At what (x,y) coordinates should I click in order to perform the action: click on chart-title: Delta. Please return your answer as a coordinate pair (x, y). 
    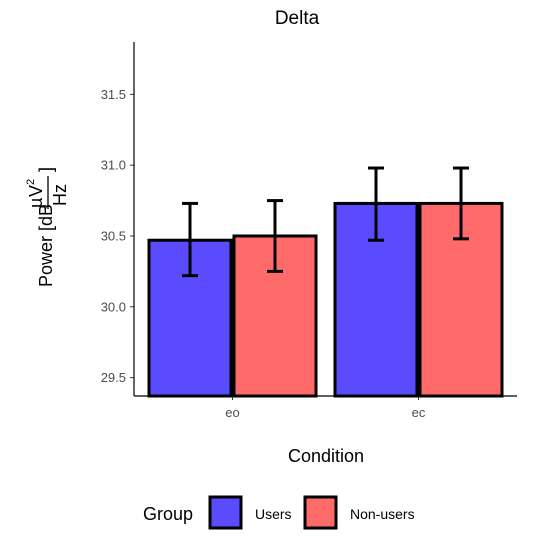
    Looking at the image, I should click on (297, 18).